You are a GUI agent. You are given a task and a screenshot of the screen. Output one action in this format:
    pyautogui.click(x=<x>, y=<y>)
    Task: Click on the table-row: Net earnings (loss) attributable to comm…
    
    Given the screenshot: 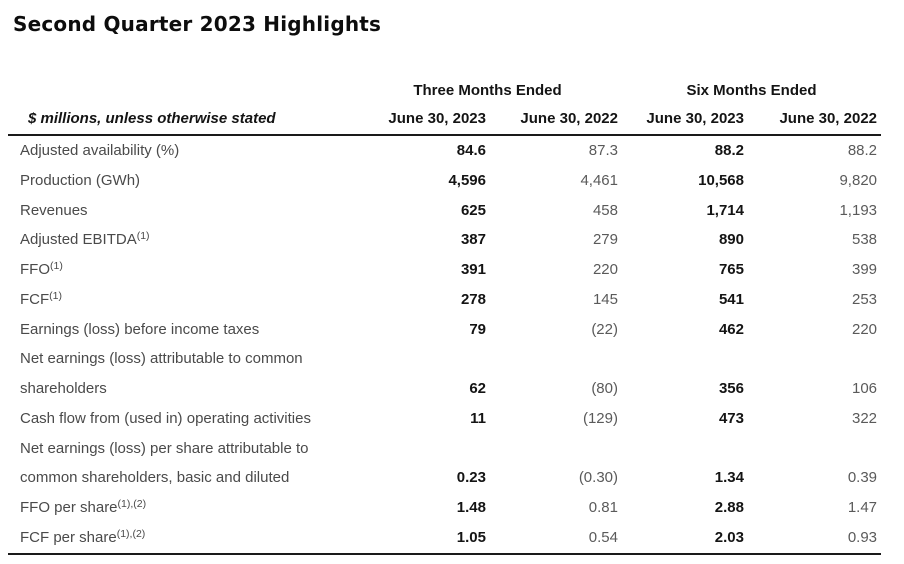 What is the action you would take?
    pyautogui.click(x=444, y=374)
    